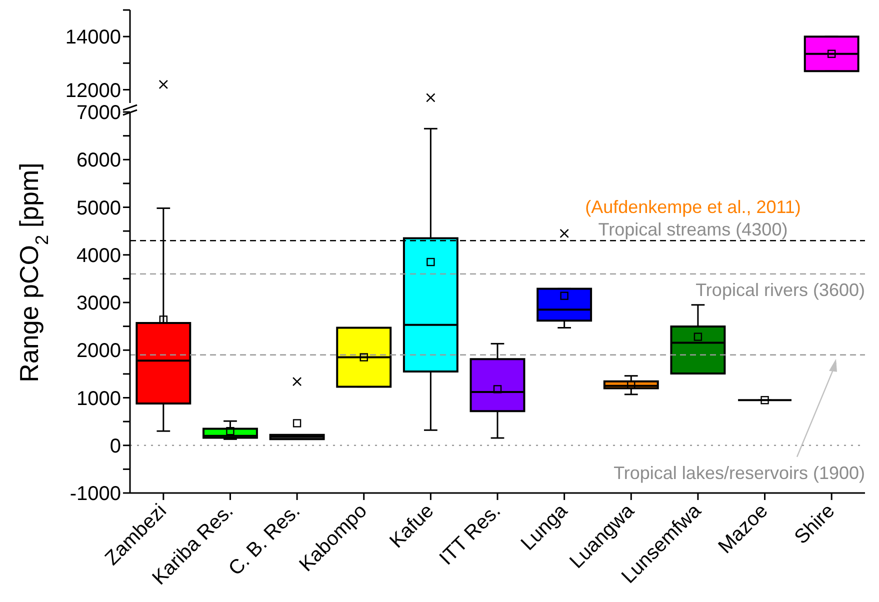  What do you see at coordinates (98, 351) in the screenshot?
I see `y-tick-label: 2000` at bounding box center [98, 351].